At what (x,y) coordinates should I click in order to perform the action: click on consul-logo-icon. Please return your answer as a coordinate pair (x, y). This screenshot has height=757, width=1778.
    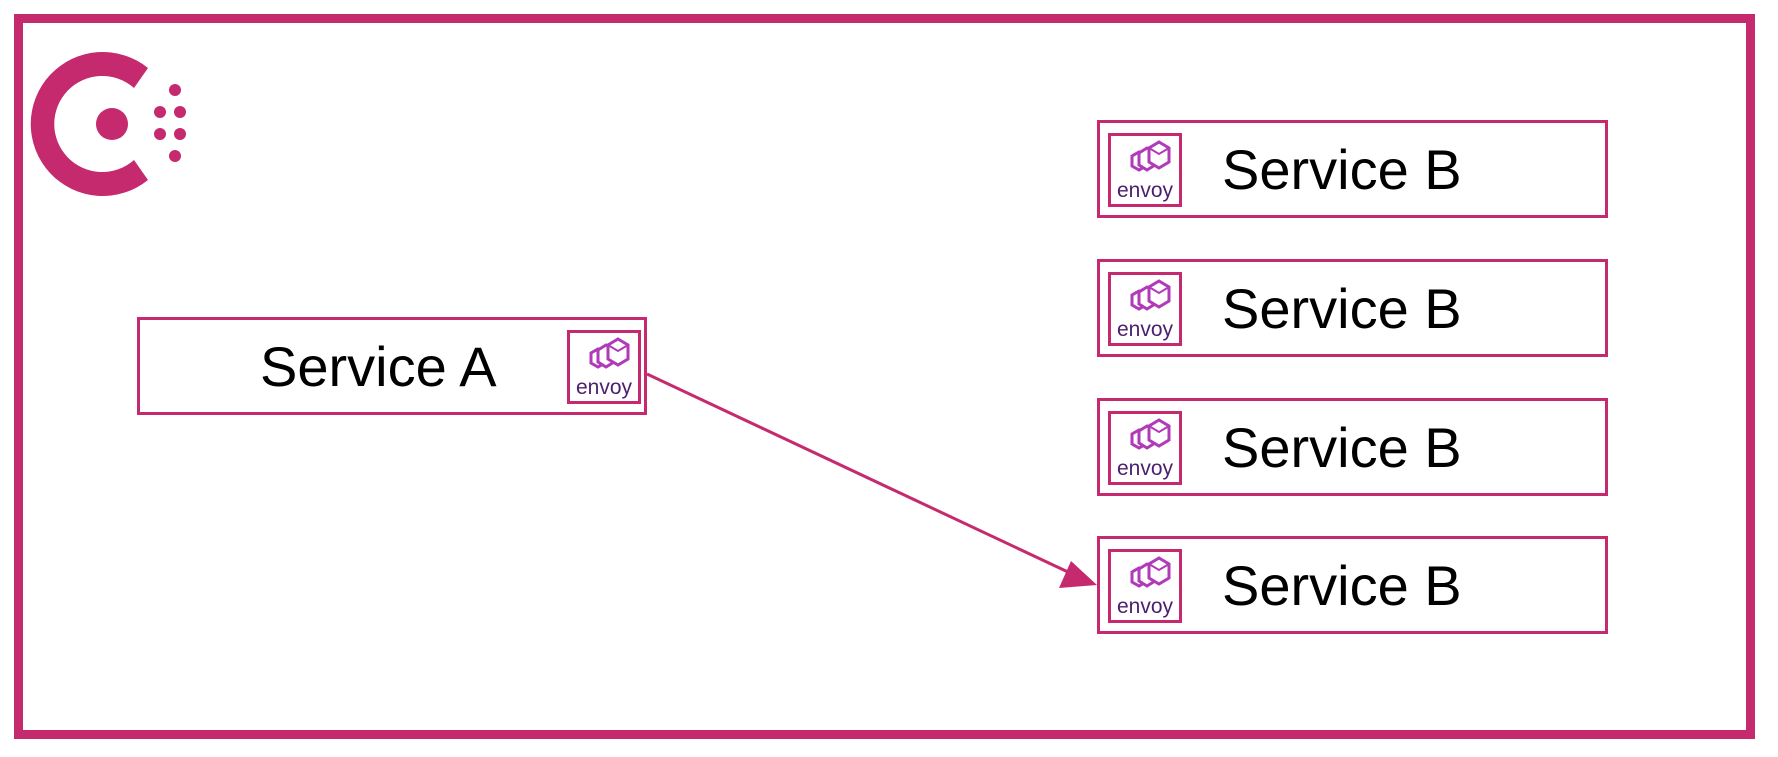
    Looking at the image, I should click on (108, 124).